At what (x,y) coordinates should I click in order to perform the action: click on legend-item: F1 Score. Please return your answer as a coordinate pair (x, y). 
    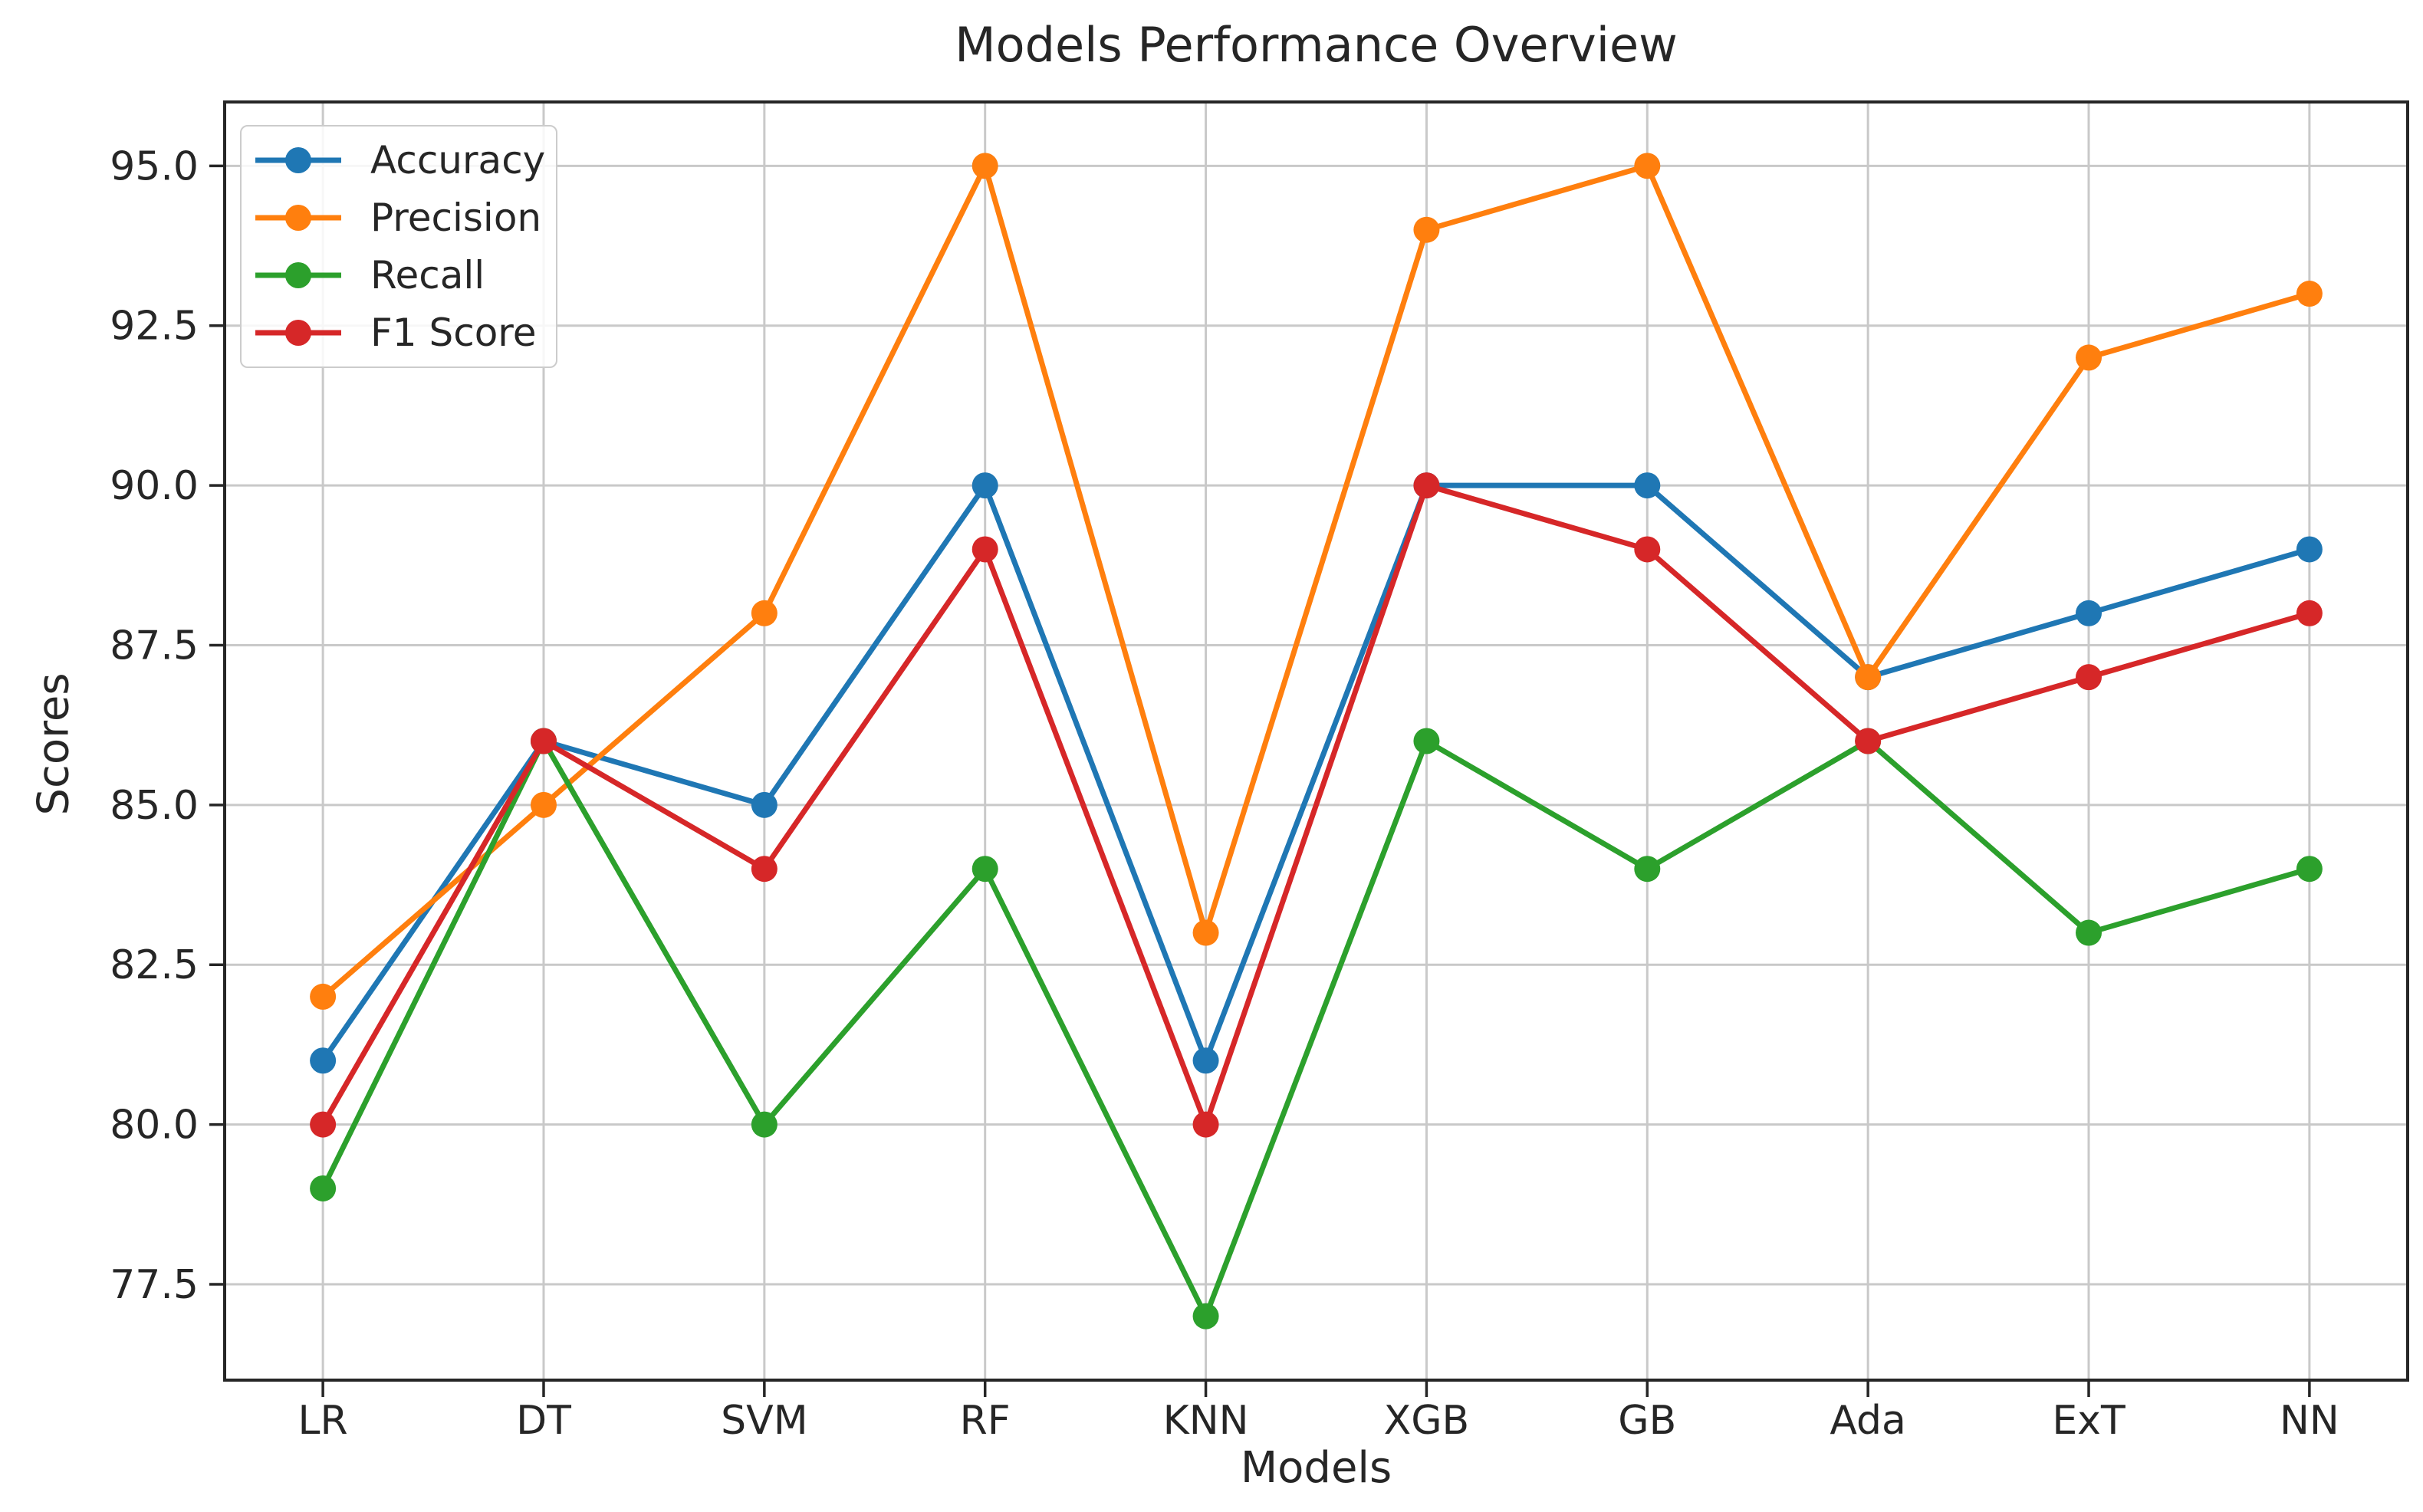
    Looking at the image, I should click on (406, 333).